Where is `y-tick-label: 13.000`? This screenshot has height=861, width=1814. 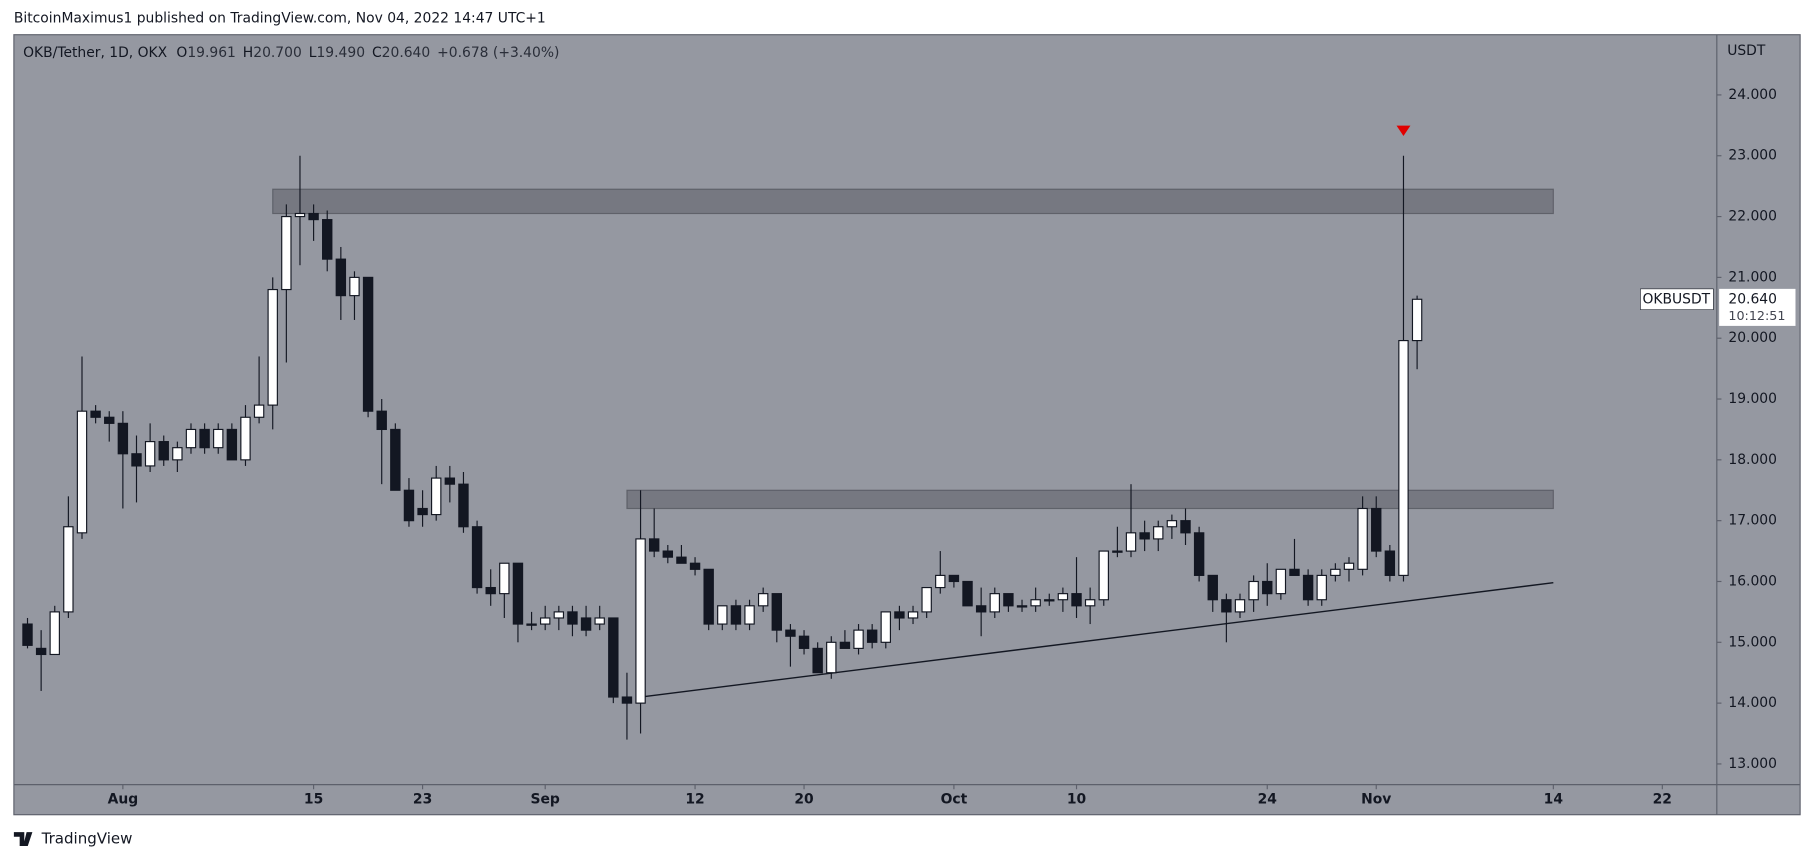
y-tick-label: 13.000 is located at coordinates (1752, 764).